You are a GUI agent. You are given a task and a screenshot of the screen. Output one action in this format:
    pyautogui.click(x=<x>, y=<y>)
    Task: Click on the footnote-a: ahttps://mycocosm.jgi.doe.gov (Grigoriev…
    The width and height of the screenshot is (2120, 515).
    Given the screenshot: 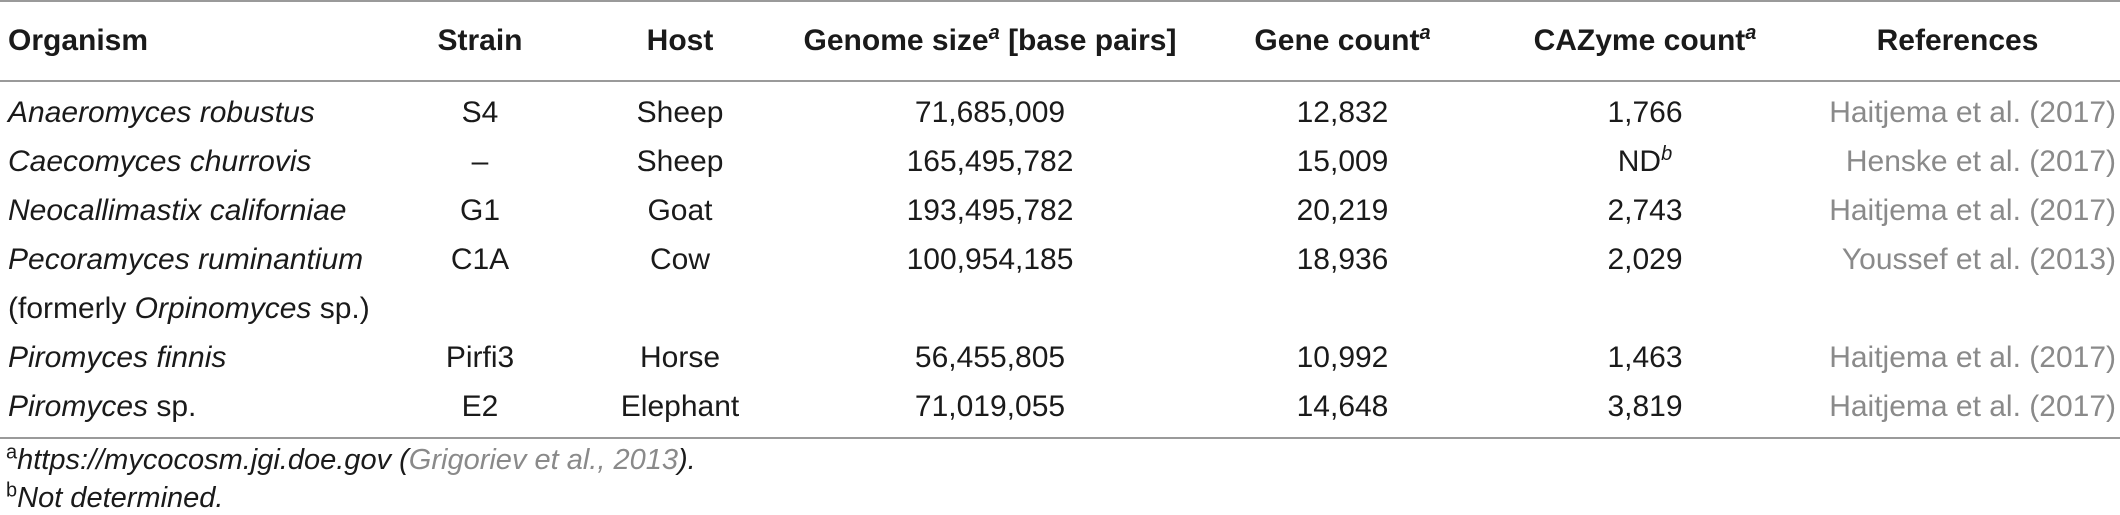 What is the action you would take?
    pyautogui.click(x=351, y=458)
    